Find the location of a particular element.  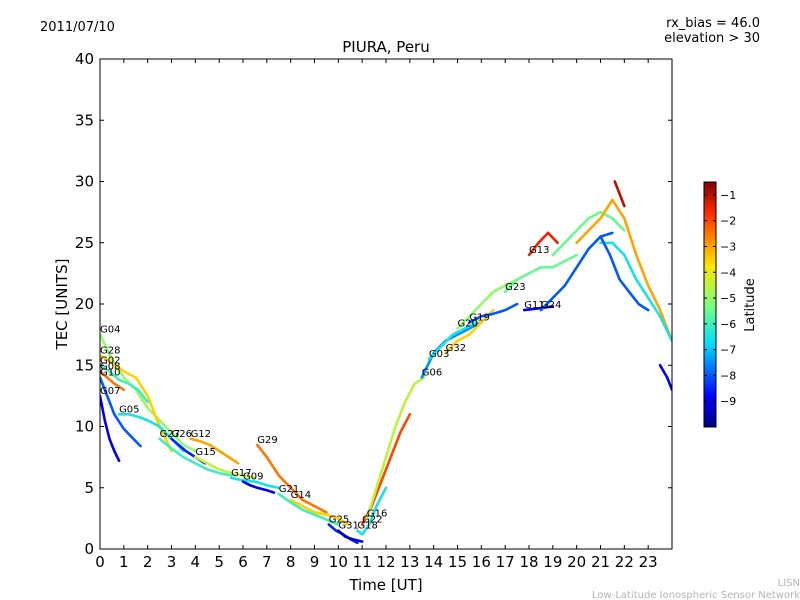

x-tick-label: 5 is located at coordinates (219, 562).